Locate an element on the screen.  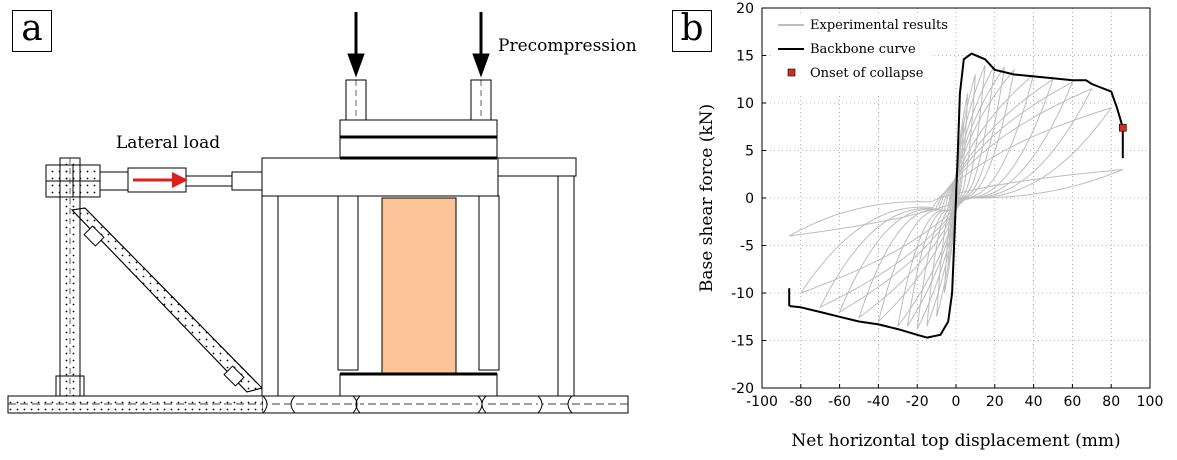
base-anchors is located at coordinates (417, 404).